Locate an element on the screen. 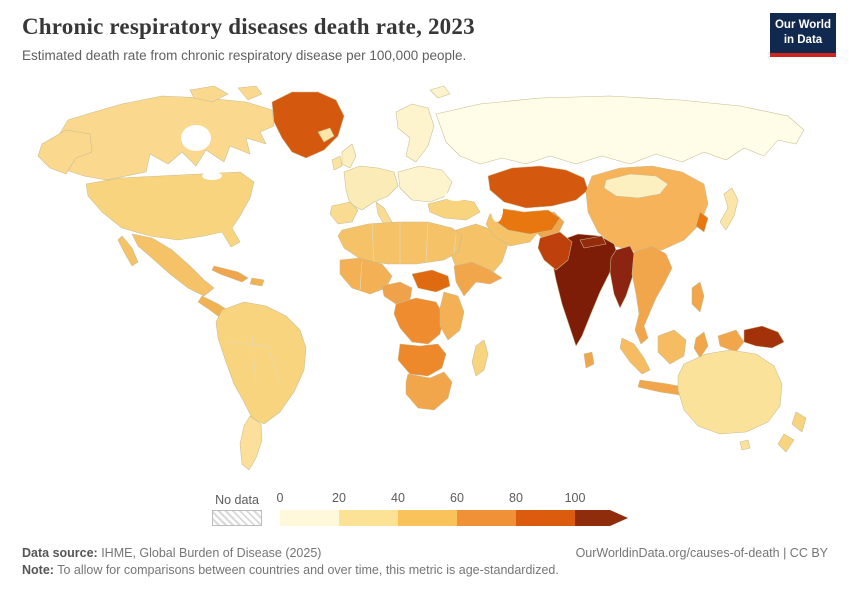 Image resolution: width=850 pixels, height=600 pixels. country-cuba is located at coordinates (230, 274).